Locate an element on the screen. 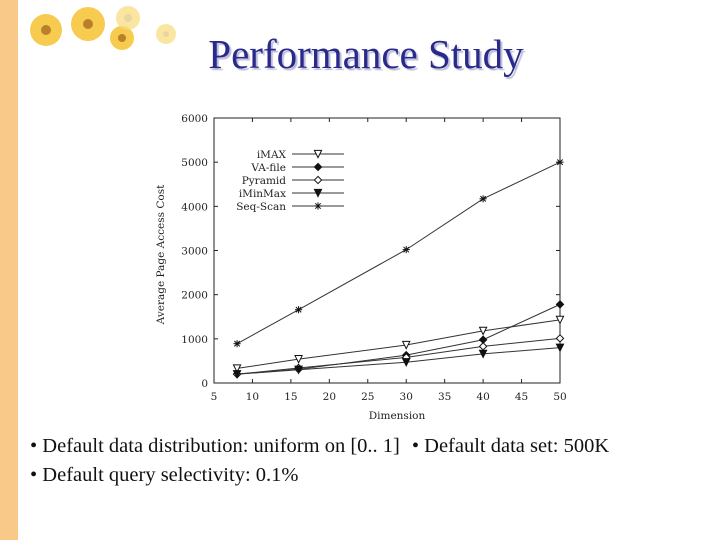  flower-decoration-icon is located at coordinates (103, 28).